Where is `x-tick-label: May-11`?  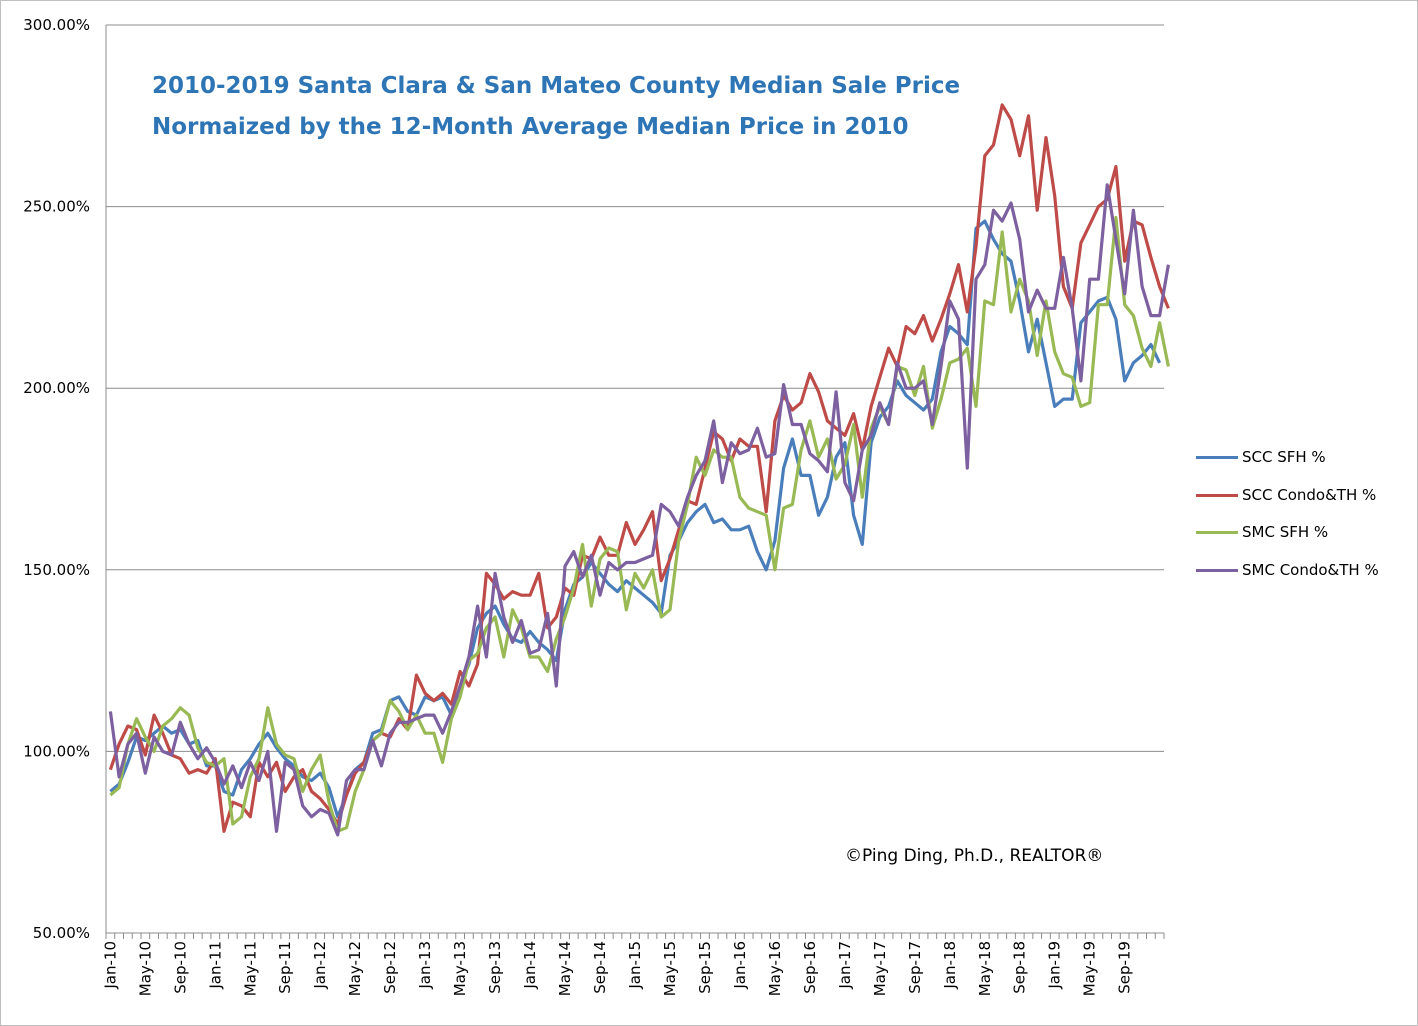
x-tick-label: May-11 is located at coordinates (250, 968).